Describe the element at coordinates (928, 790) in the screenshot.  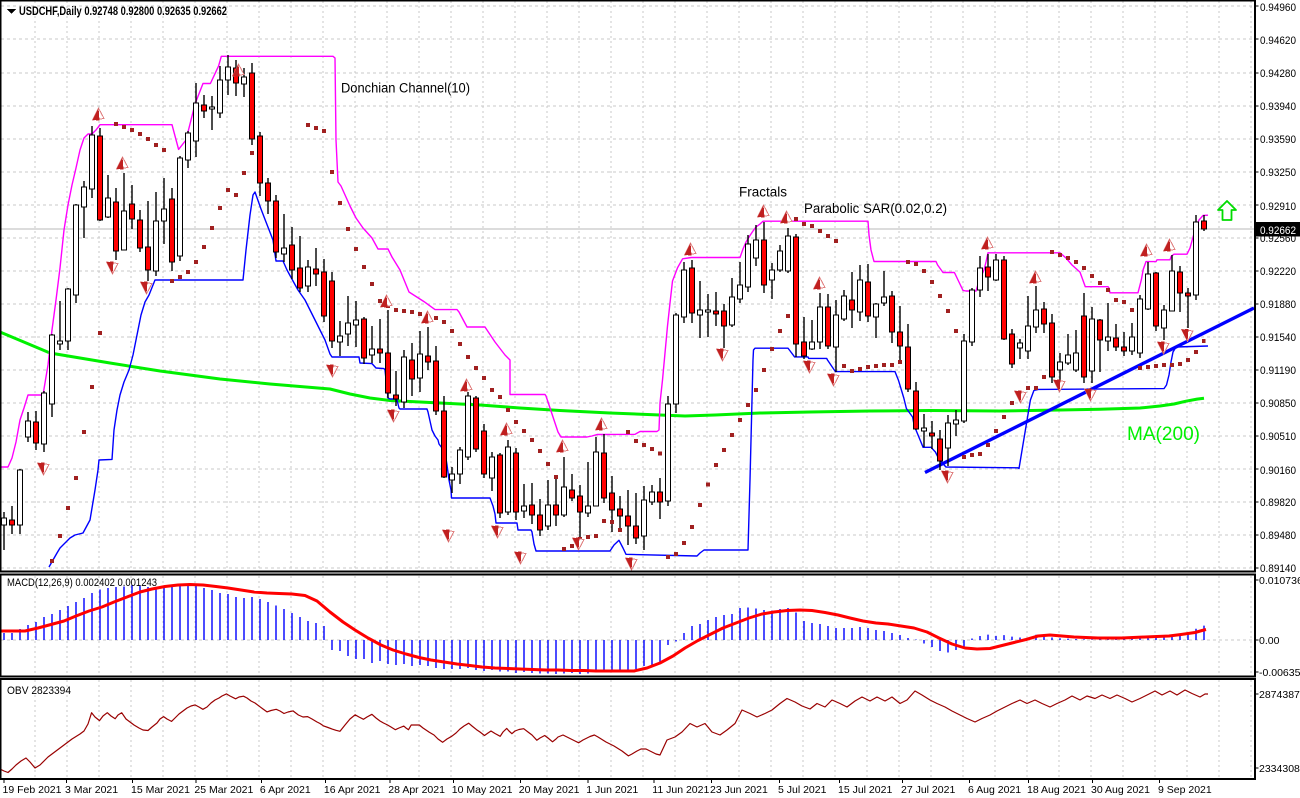
I see `svg-text: 27 Jul 2021` at that location.